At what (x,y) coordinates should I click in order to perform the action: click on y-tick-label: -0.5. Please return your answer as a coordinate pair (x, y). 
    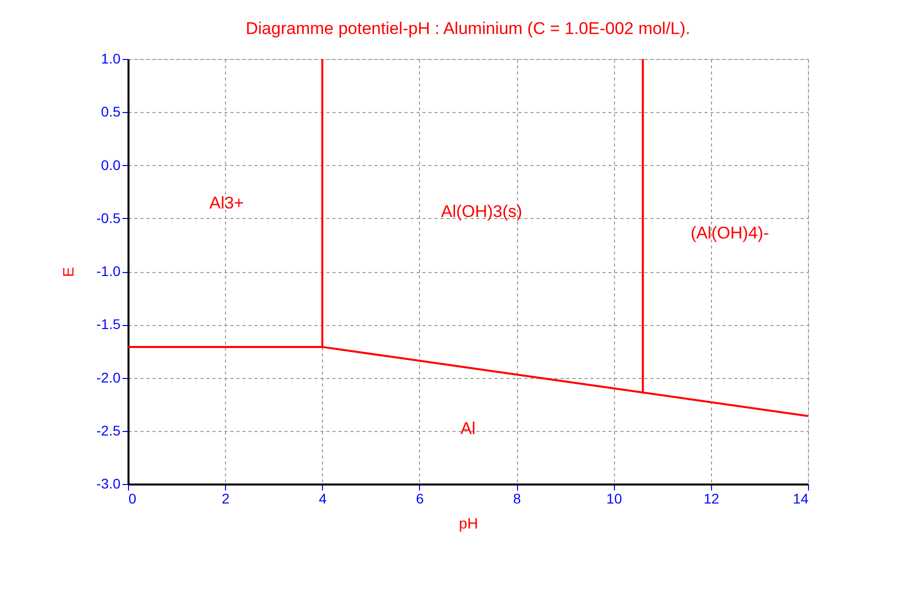
    Looking at the image, I should click on (108, 218).